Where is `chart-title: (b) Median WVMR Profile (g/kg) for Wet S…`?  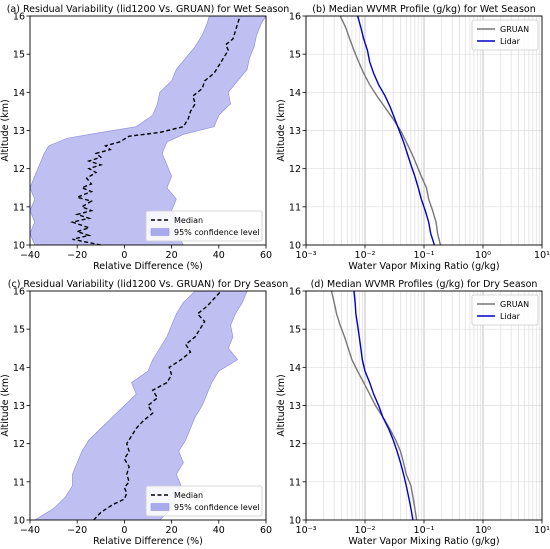
chart-title: (b) Median WVMR Profile (g/kg) for Wet S… is located at coordinates (424, 9).